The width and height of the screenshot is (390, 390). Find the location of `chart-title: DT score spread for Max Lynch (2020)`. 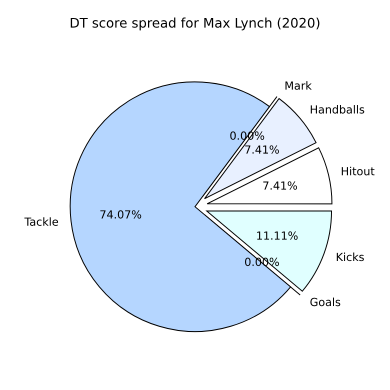

chart-title: DT score spread for Max Lynch (2020) is located at coordinates (195, 24).